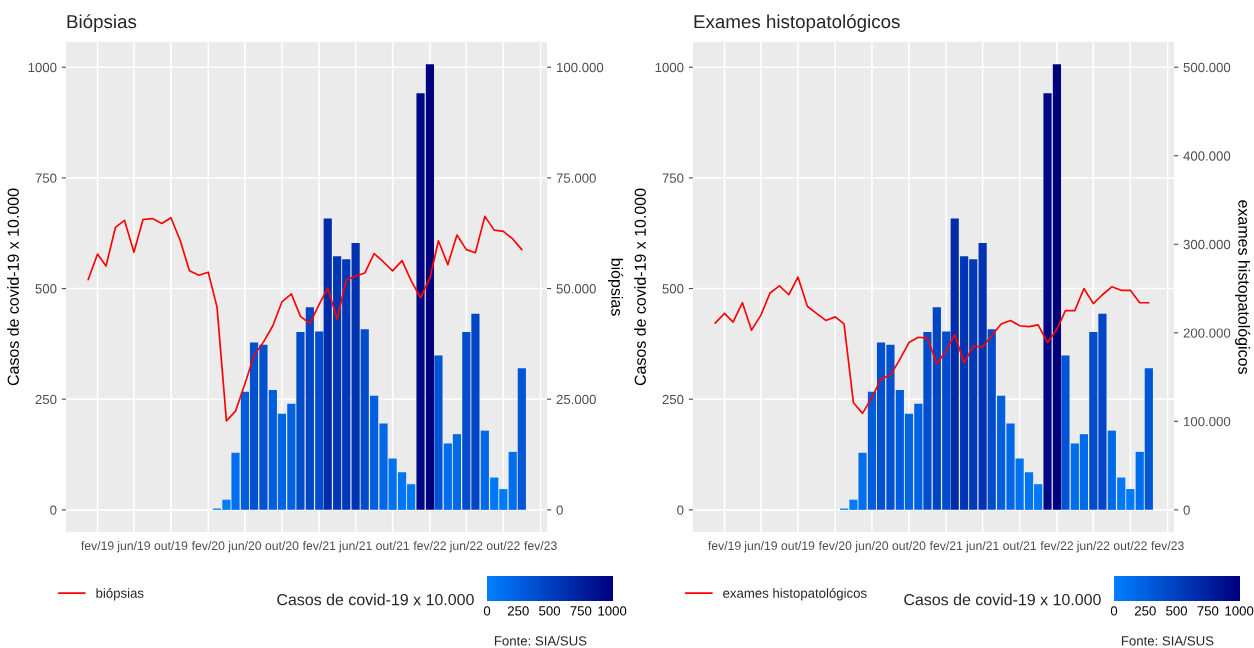  What do you see at coordinates (1207, 333) in the screenshot?
I see `y2-tick-label: 200.000` at bounding box center [1207, 333].